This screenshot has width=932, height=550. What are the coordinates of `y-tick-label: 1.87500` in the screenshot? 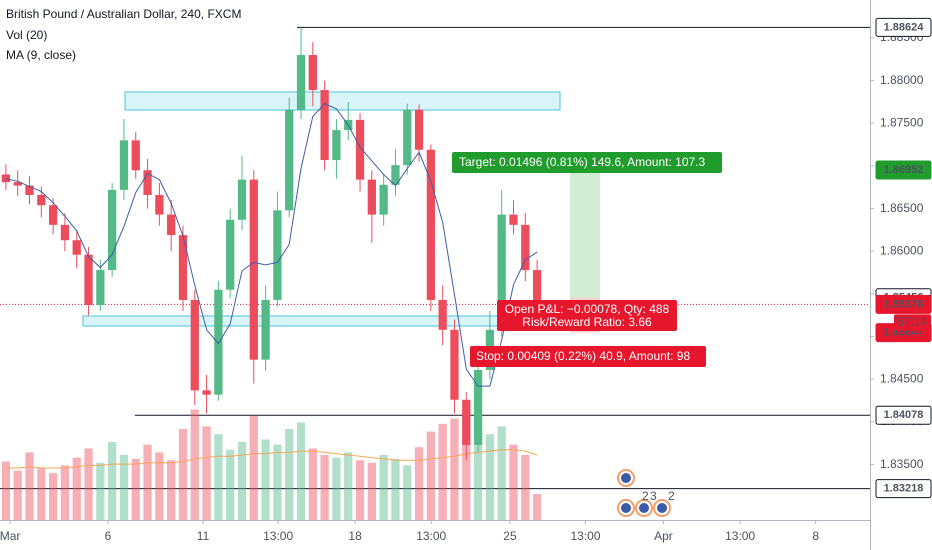 It's located at (902, 122).